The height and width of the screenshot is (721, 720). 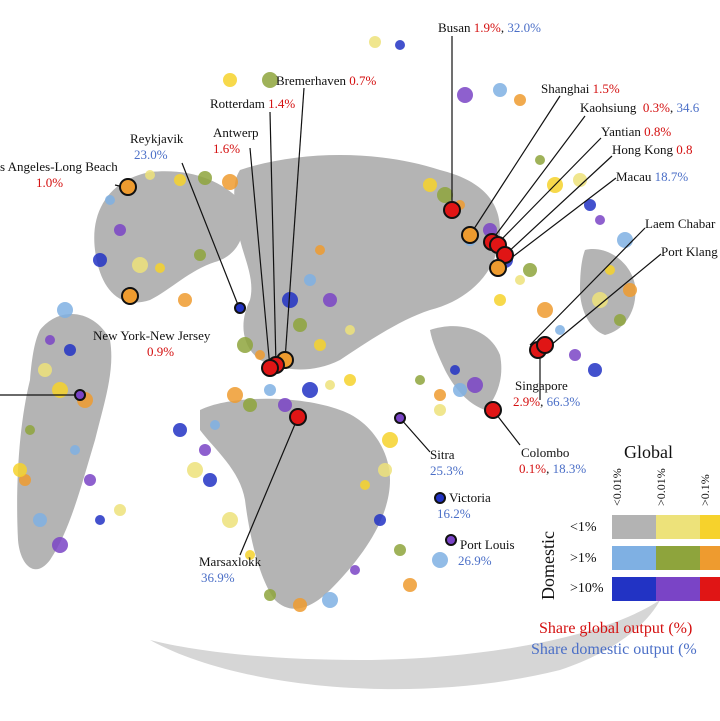 I want to click on label-victoria: Victoria 16.2%, so click(x=464, y=505).